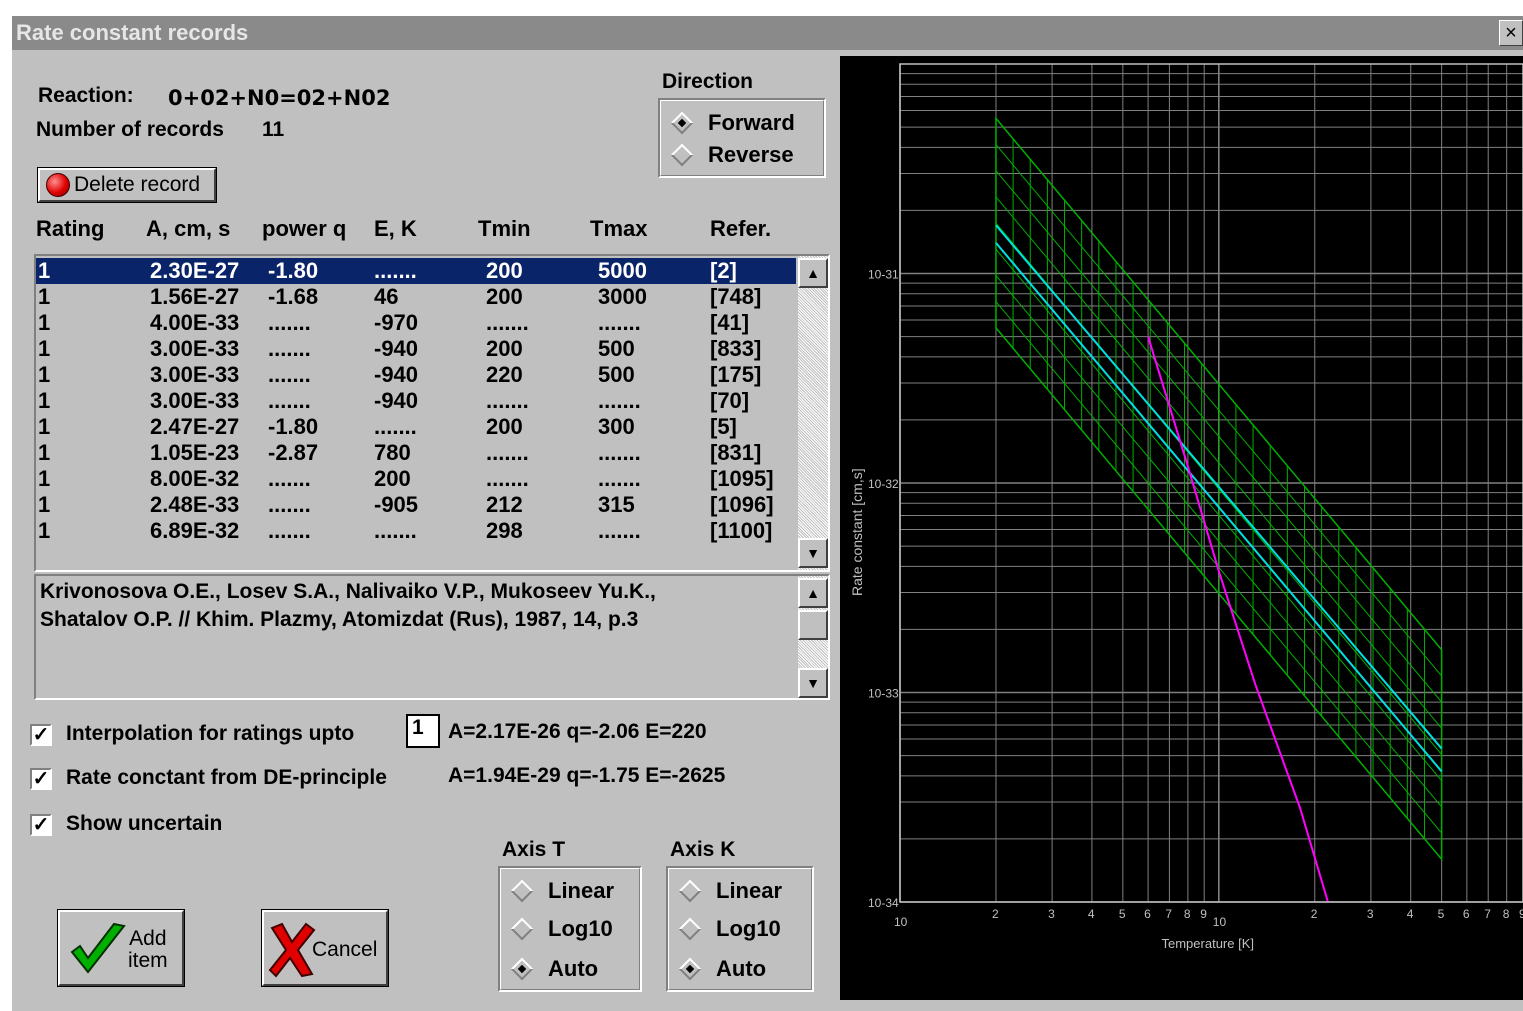 The image size is (1523, 1011). Describe the element at coordinates (396, 348) in the screenshot. I see `table-cell: -940` at that location.